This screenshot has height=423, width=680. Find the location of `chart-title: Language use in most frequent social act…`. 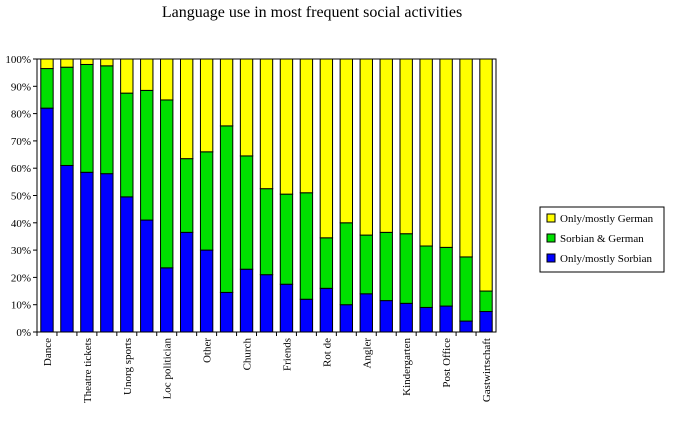

chart-title: Language use in most frequent social act… is located at coordinates (312, 12).